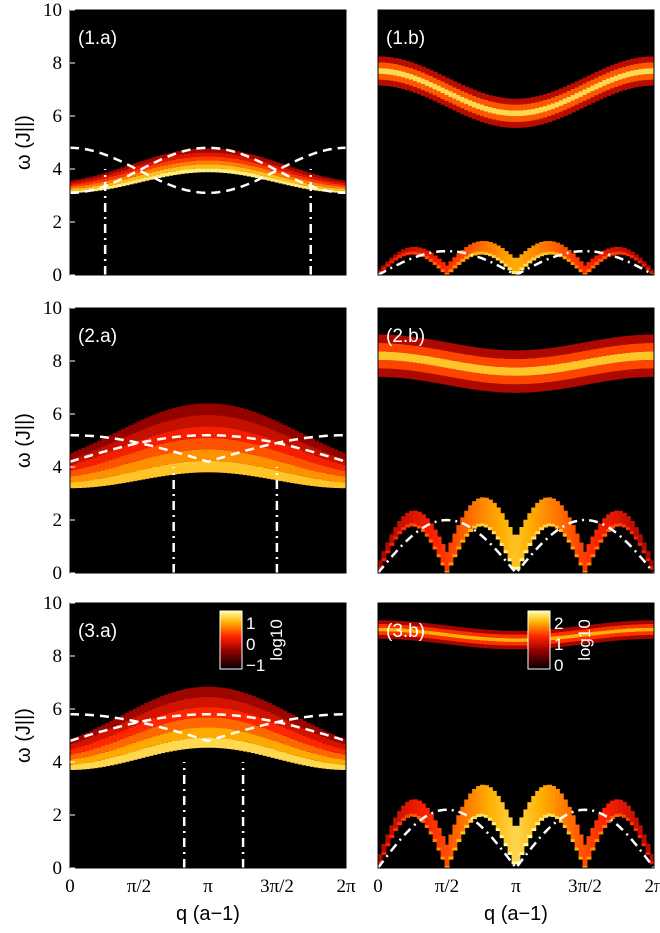 The image size is (660, 933). What do you see at coordinates (208, 886) in the screenshot?
I see `x-tick-label: π` at bounding box center [208, 886].